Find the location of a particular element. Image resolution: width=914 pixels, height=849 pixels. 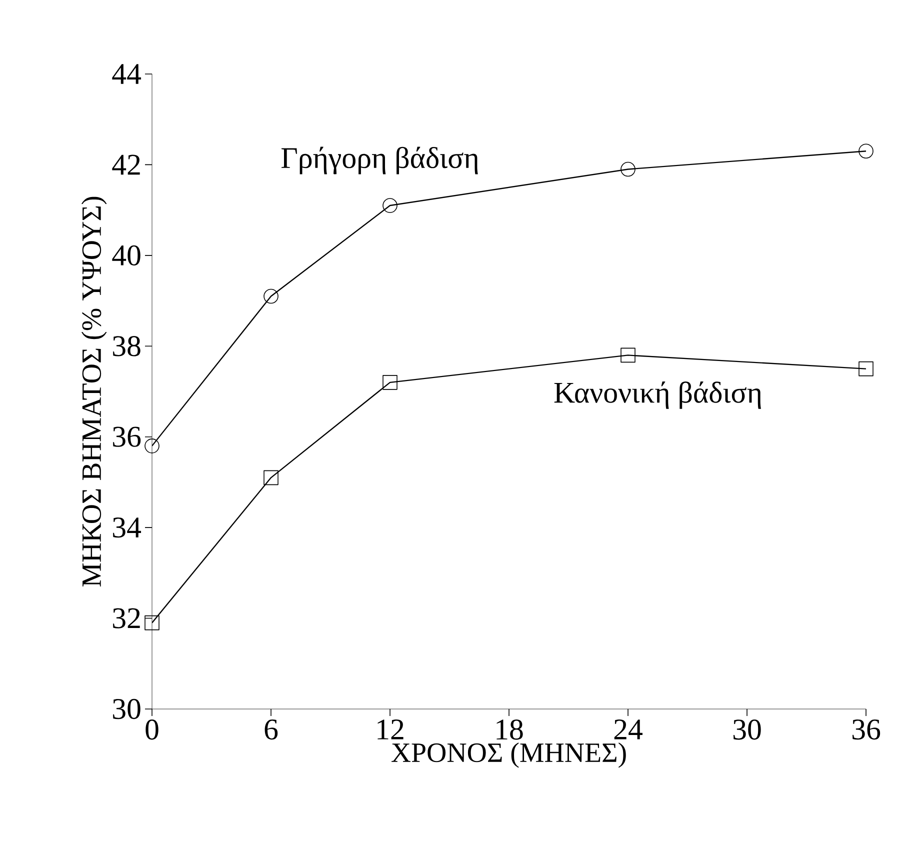

y-tick-label: 42 is located at coordinates (126, 164).